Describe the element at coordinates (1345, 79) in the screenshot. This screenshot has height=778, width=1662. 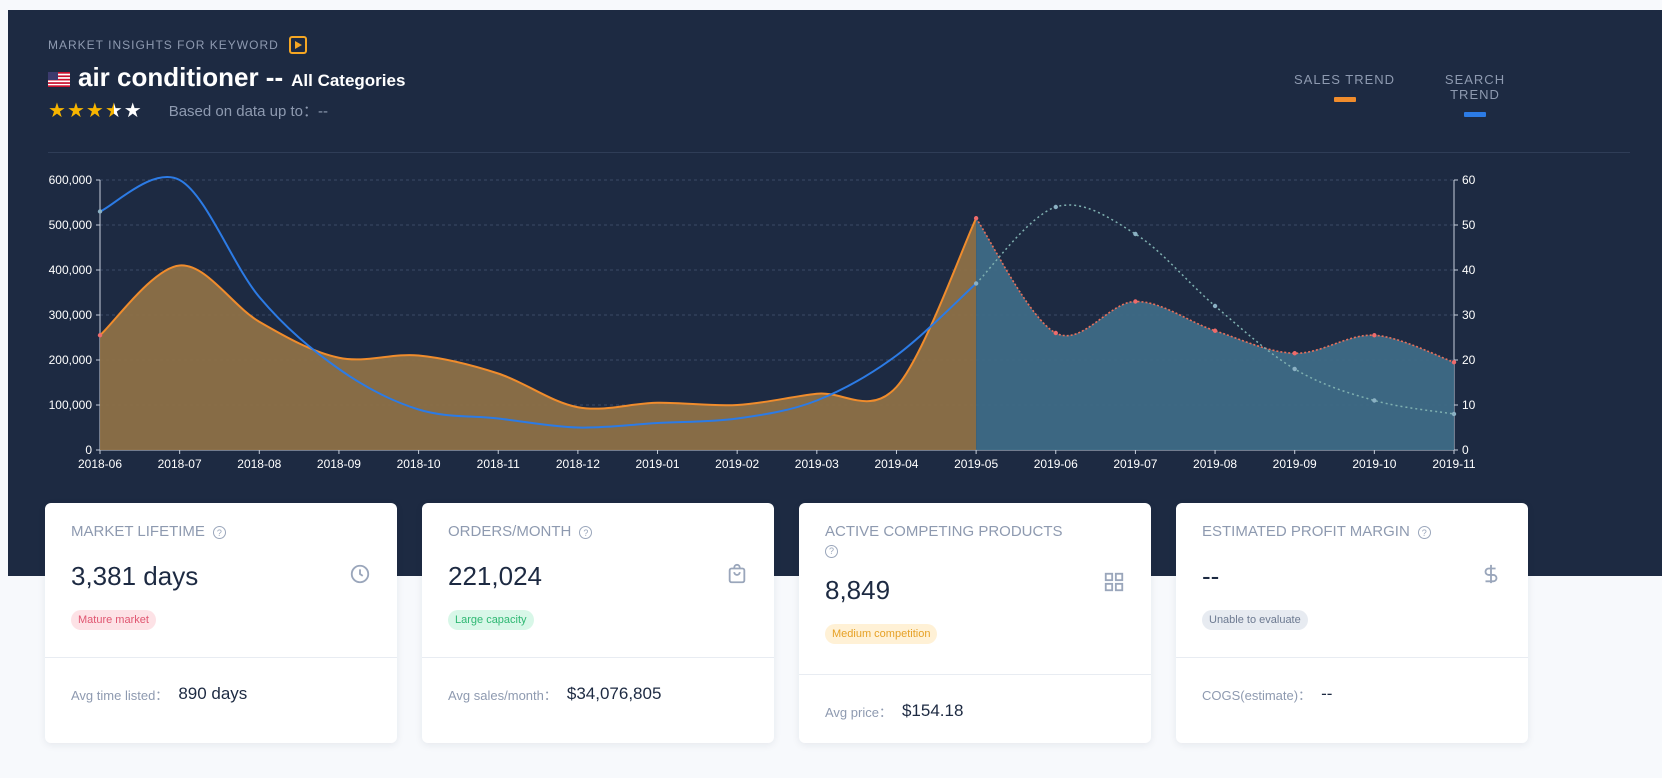
I see `legend-sales-label: SALES TREND` at that location.